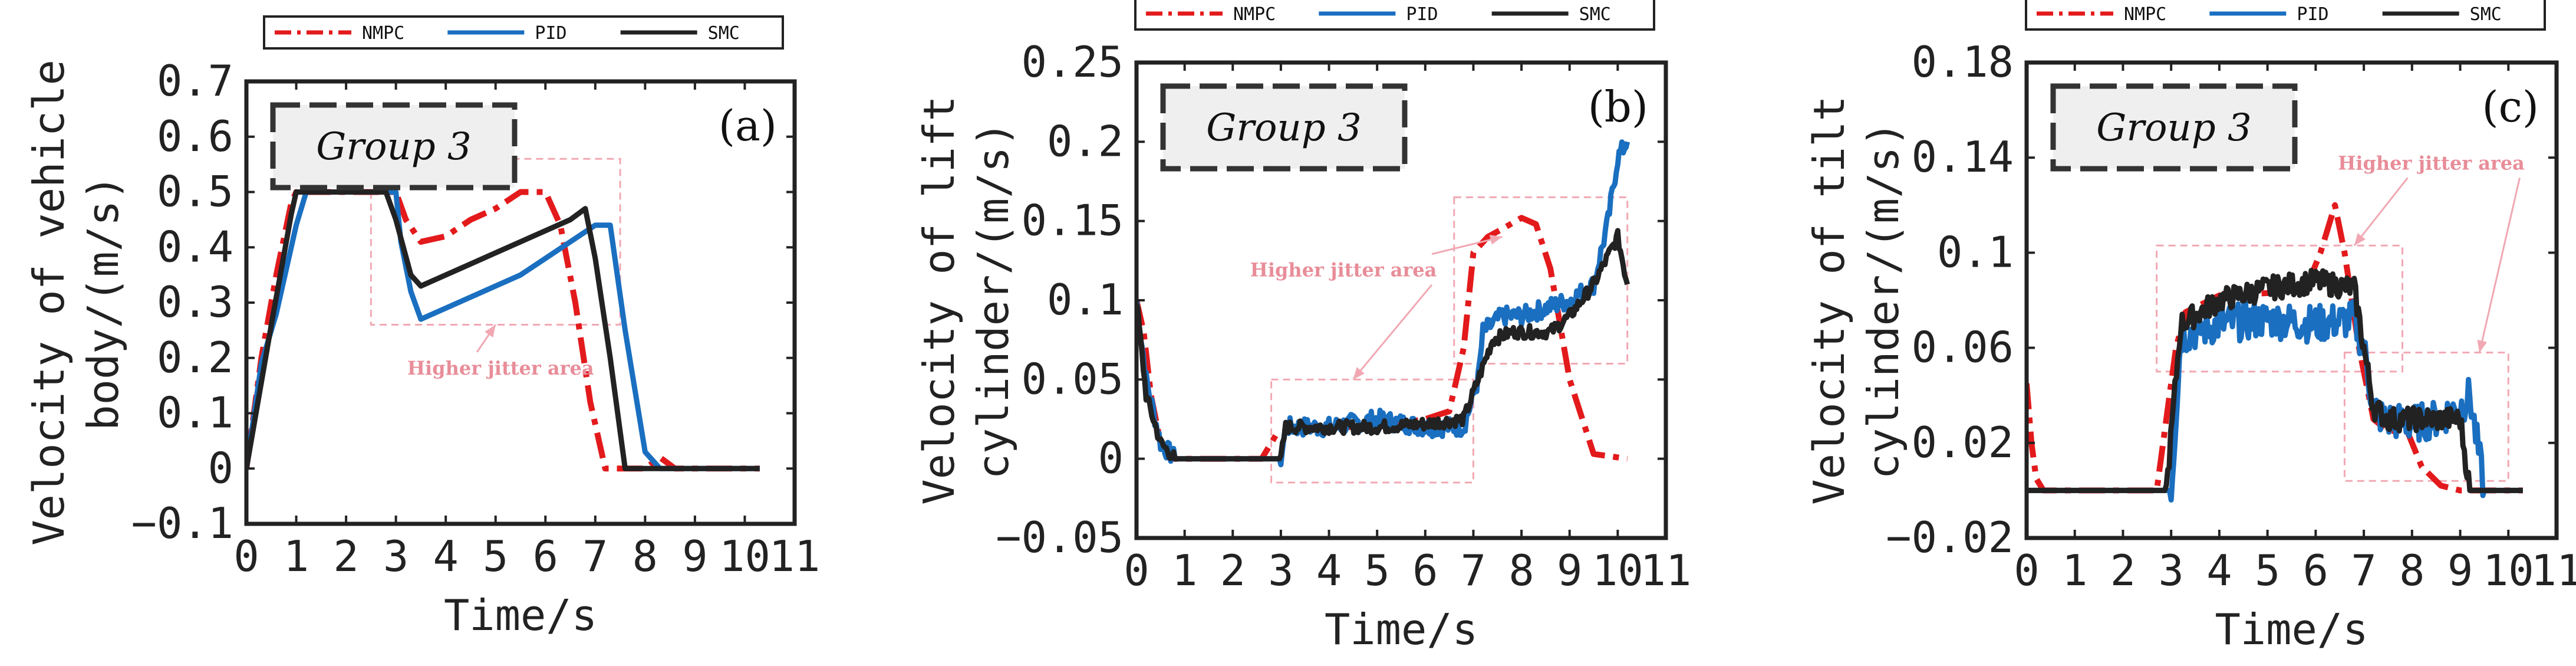 The height and width of the screenshot is (666, 2576). Describe the element at coordinates (1963, 347) in the screenshot. I see `y-tick-label: 0.06` at that location.